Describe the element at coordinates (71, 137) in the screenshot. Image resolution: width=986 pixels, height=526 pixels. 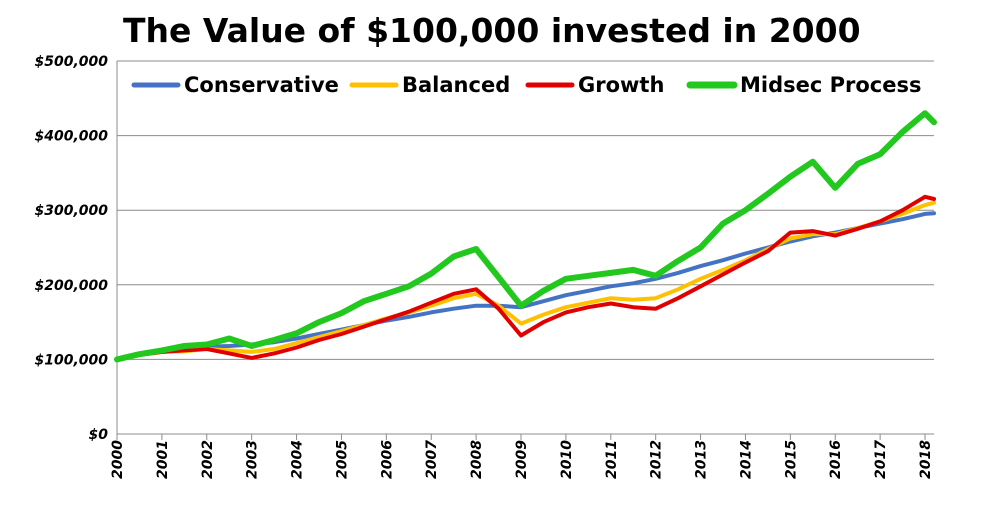
I see `y-tick-label: $400,000` at that location.